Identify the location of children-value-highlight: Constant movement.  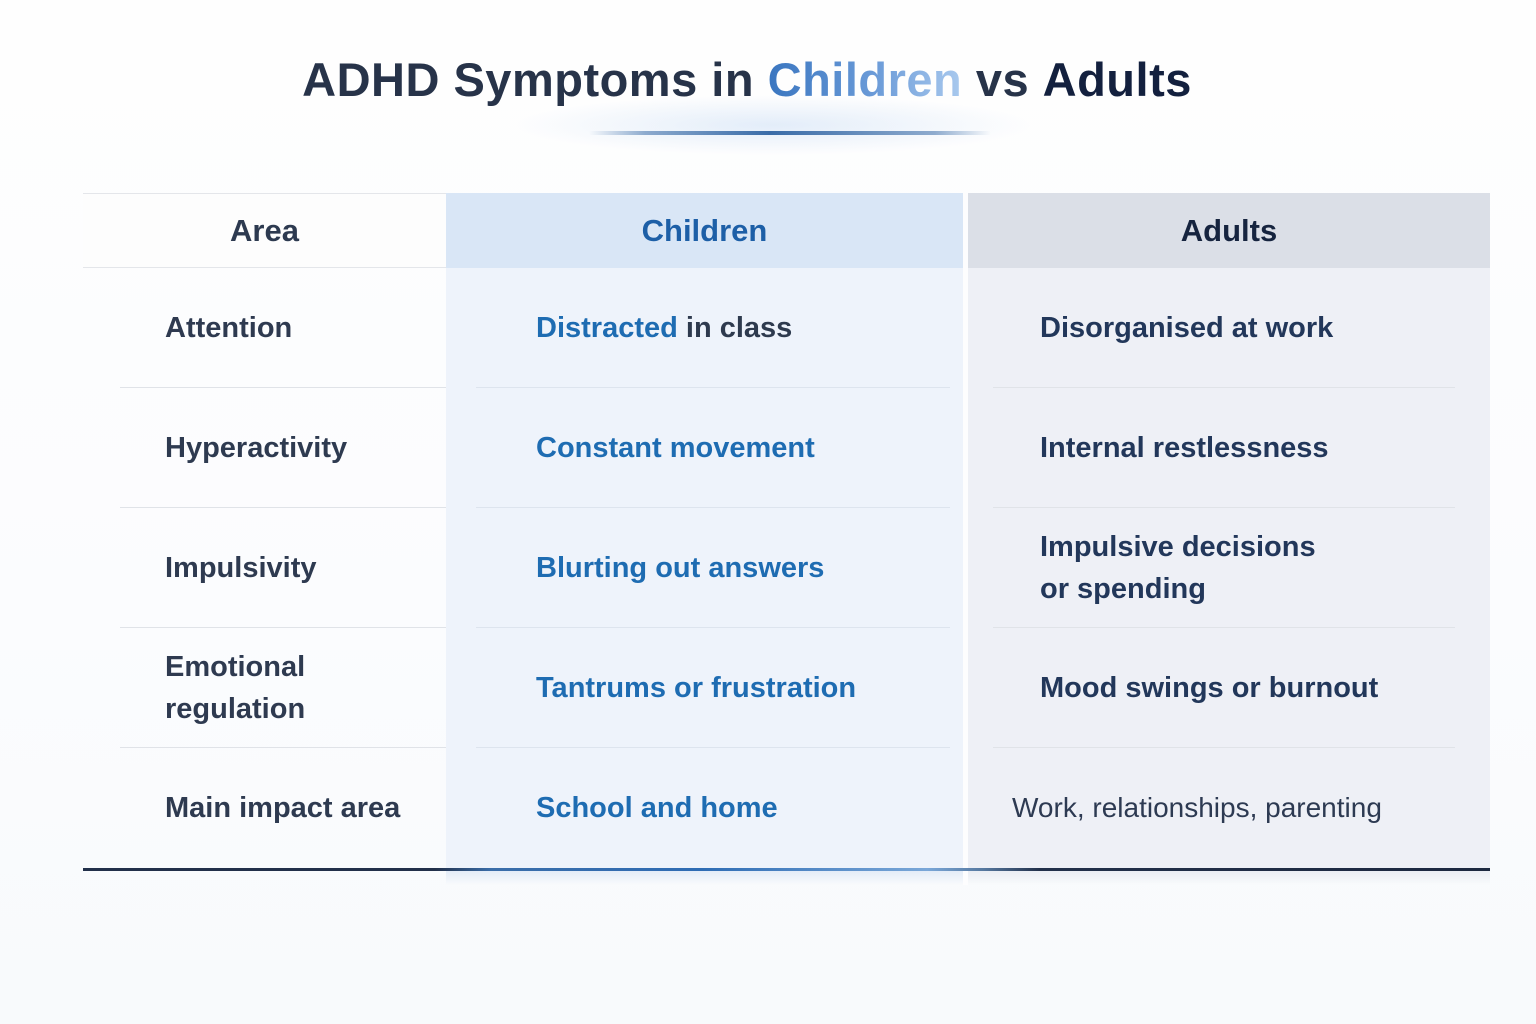
(675, 447).